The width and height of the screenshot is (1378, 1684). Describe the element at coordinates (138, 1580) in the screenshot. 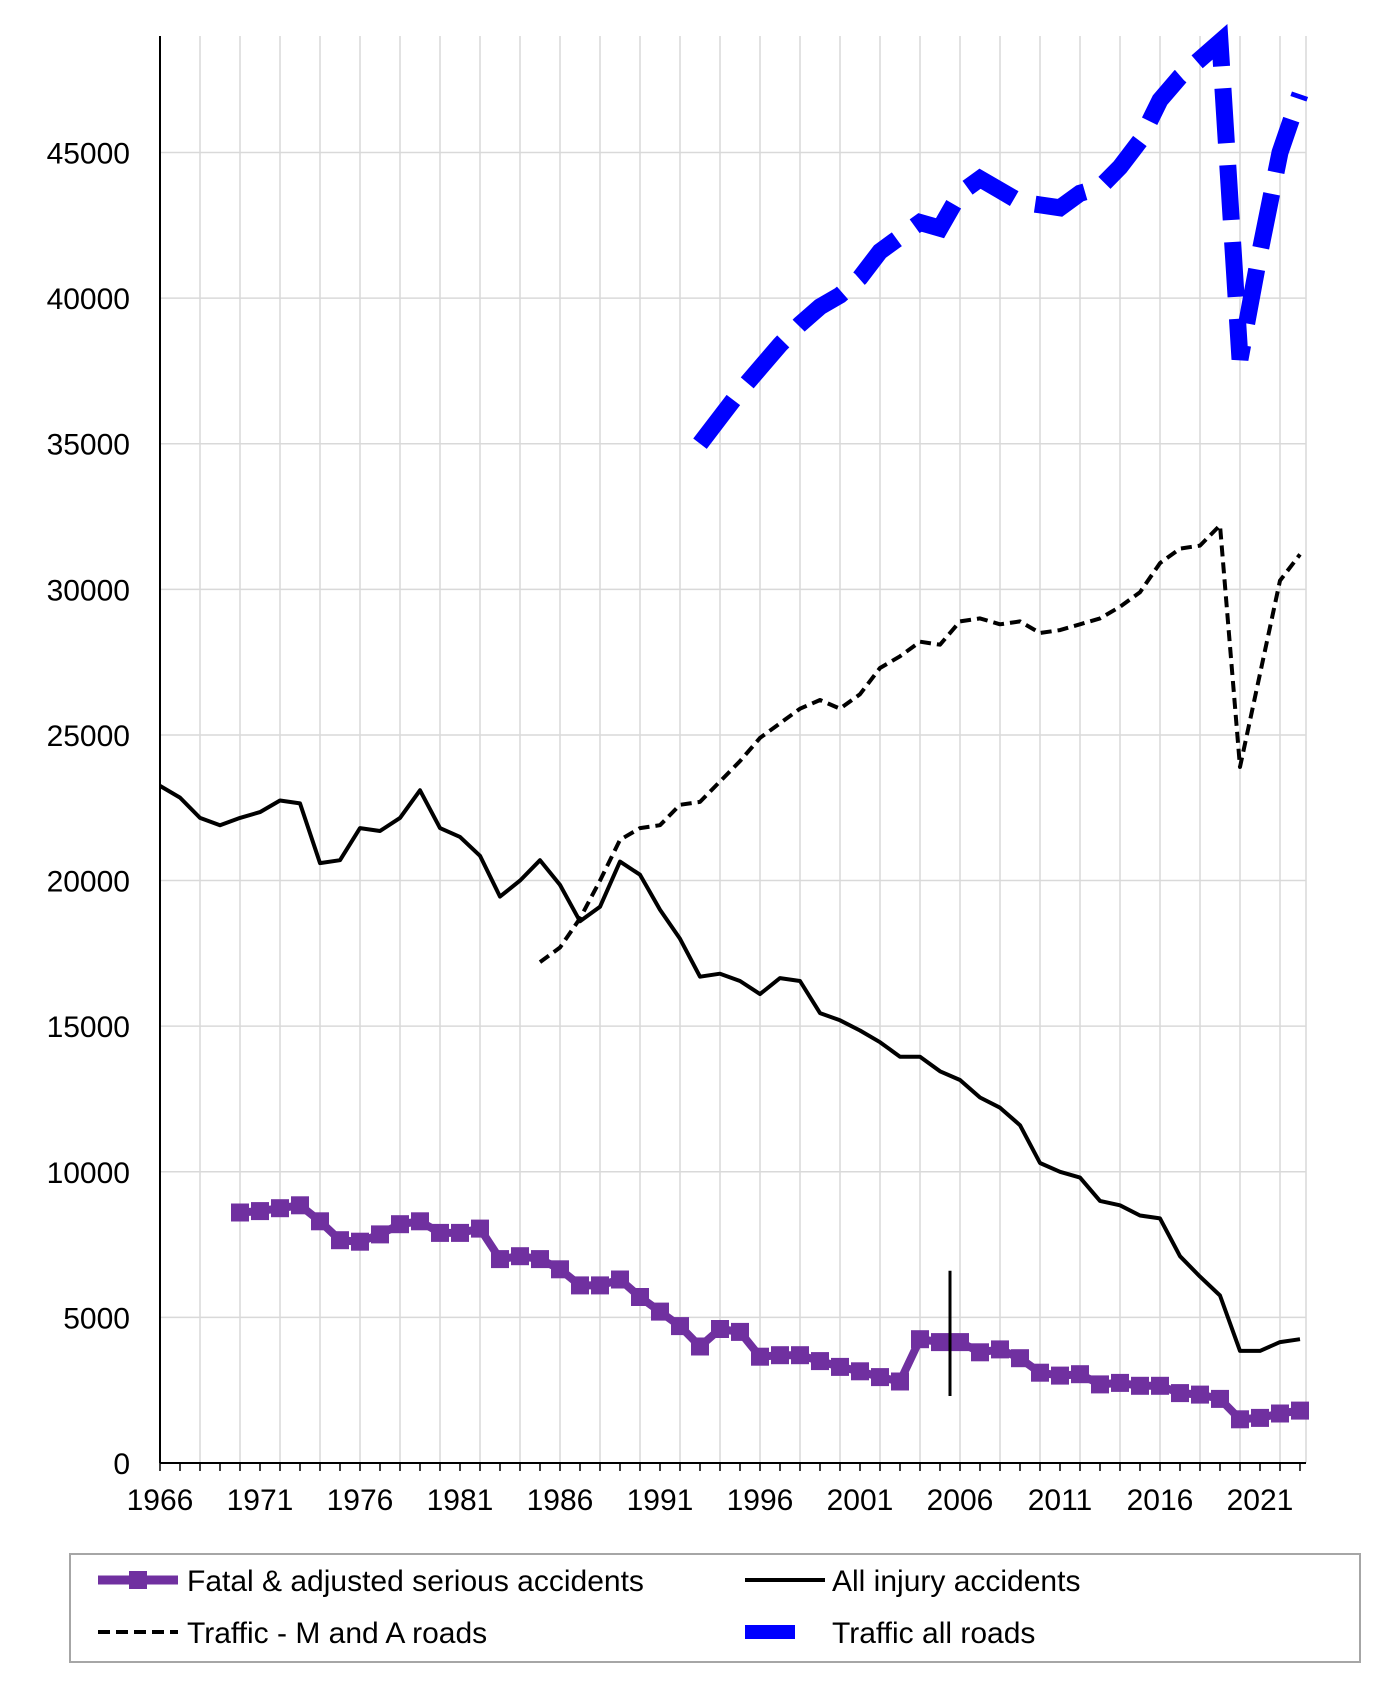

I see `legend-marker-fatal-serious` at that location.